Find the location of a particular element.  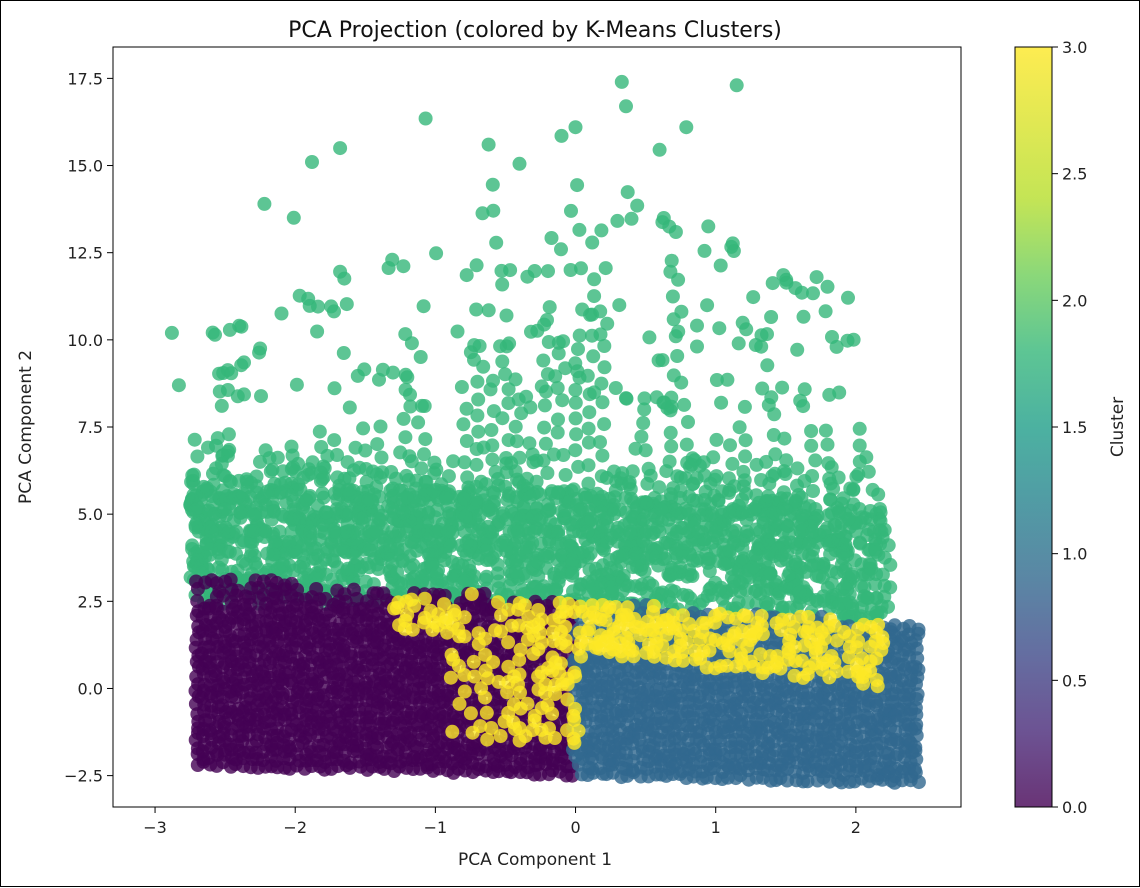

x-tick-label: 2 is located at coordinates (856, 827).